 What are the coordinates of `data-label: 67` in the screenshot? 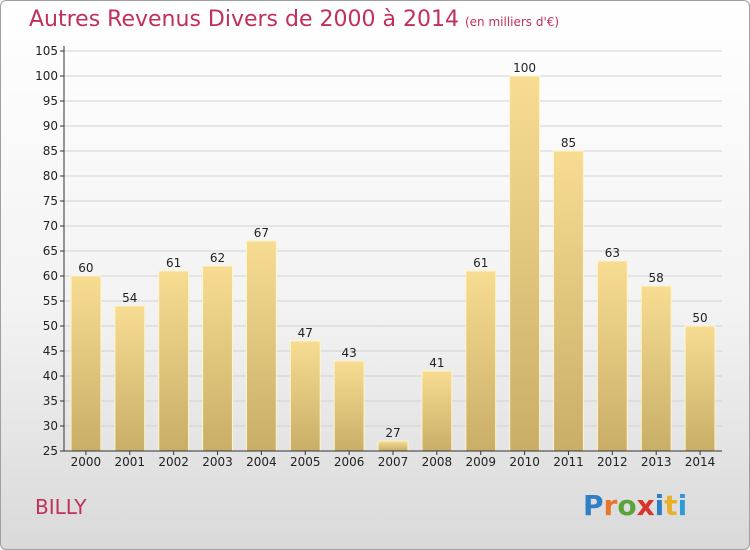 It's located at (261, 233).